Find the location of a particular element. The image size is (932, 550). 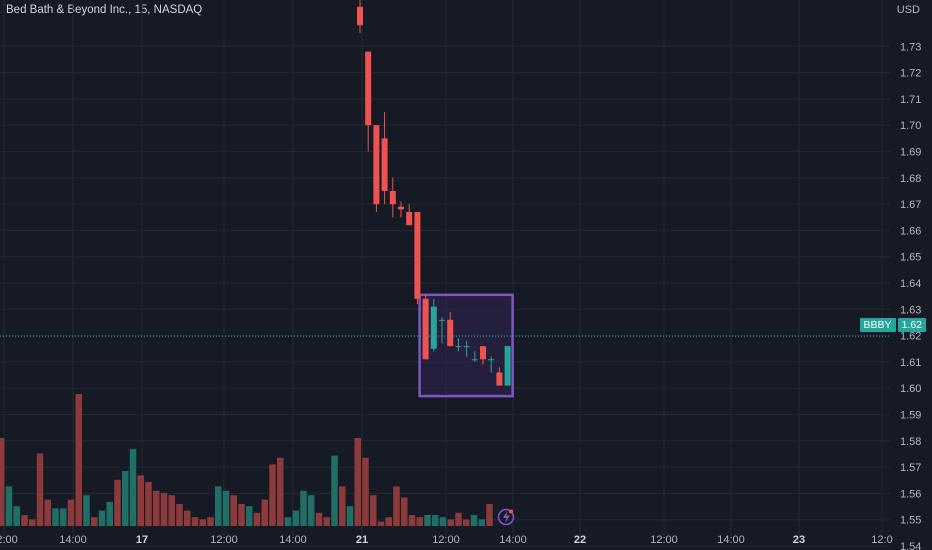

lightning-clock-icon is located at coordinates (506, 517).